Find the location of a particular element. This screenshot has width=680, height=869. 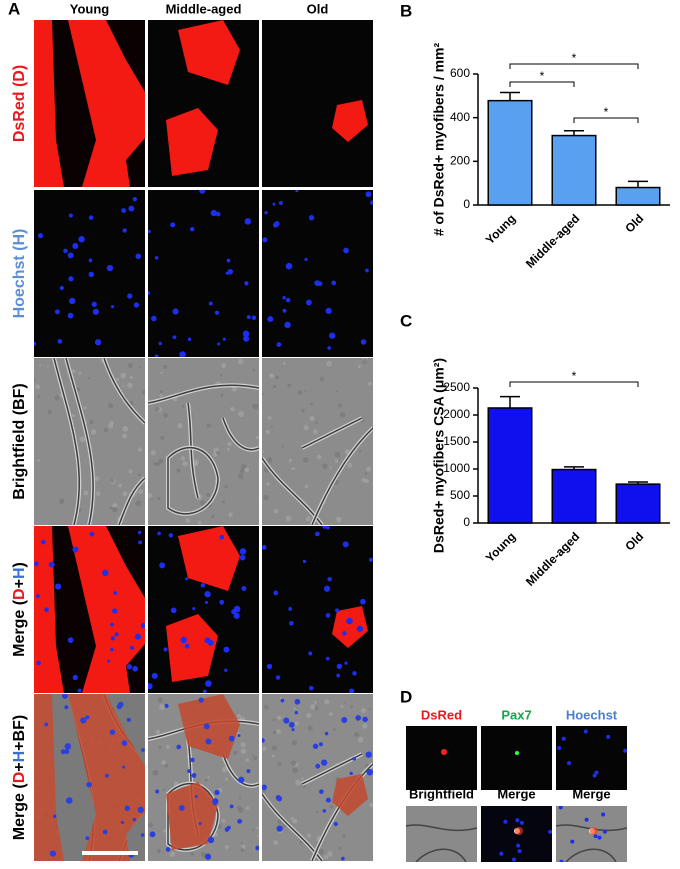

column-header: Old is located at coordinates (318, 8).